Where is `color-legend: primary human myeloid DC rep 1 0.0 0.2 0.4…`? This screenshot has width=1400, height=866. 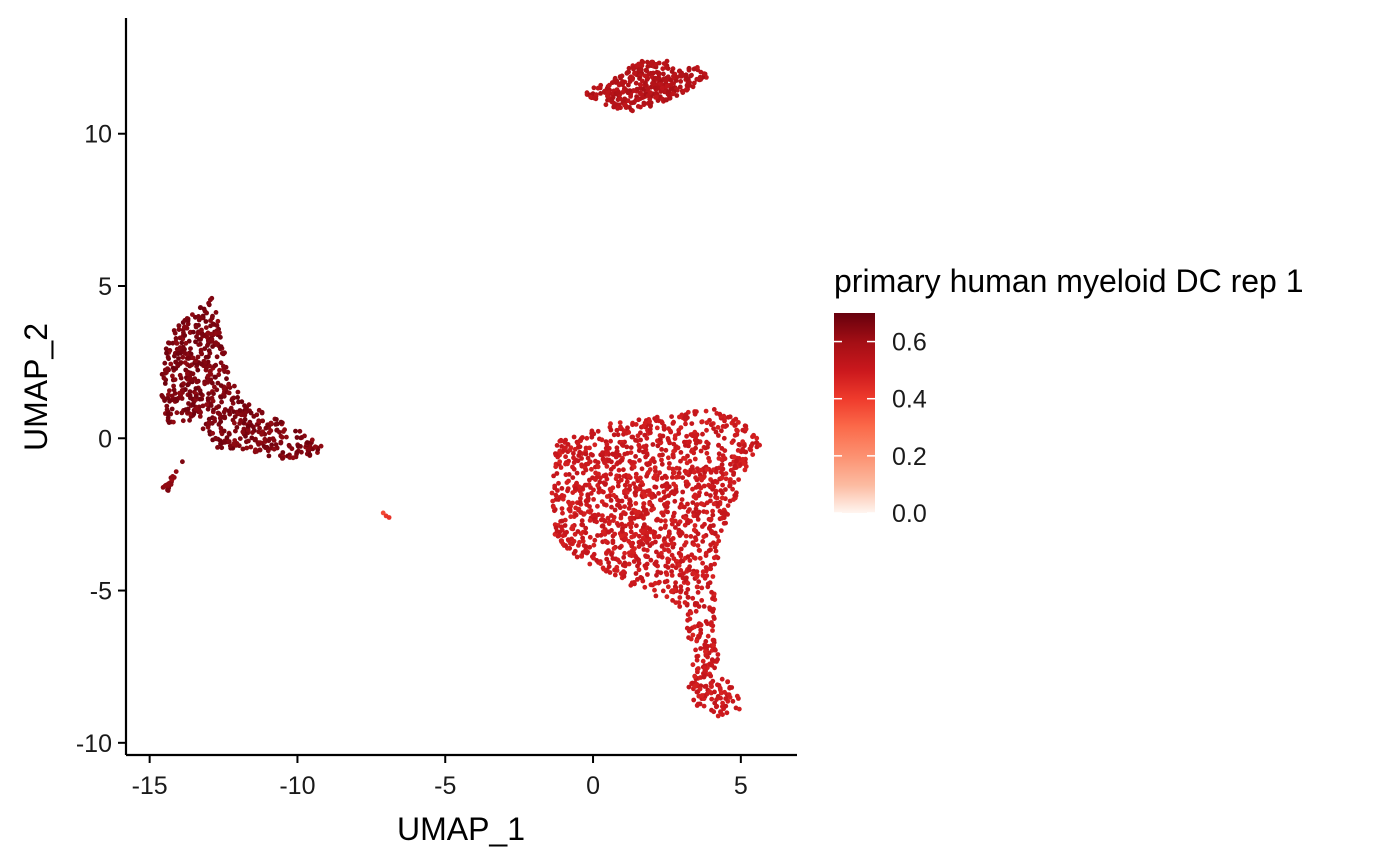 color-legend: primary human myeloid DC rep 1 0.0 0.2 0.4… is located at coordinates (1069, 395).